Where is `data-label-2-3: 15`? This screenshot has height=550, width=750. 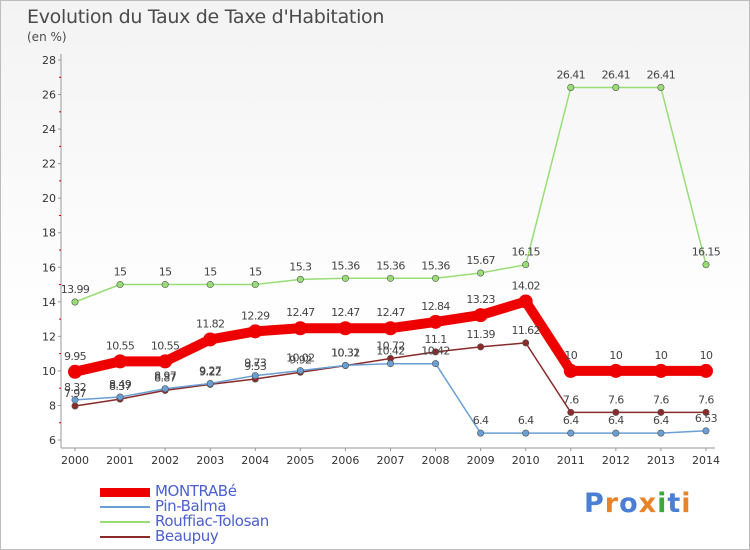
data-label-2-3: 15 is located at coordinates (210, 272).